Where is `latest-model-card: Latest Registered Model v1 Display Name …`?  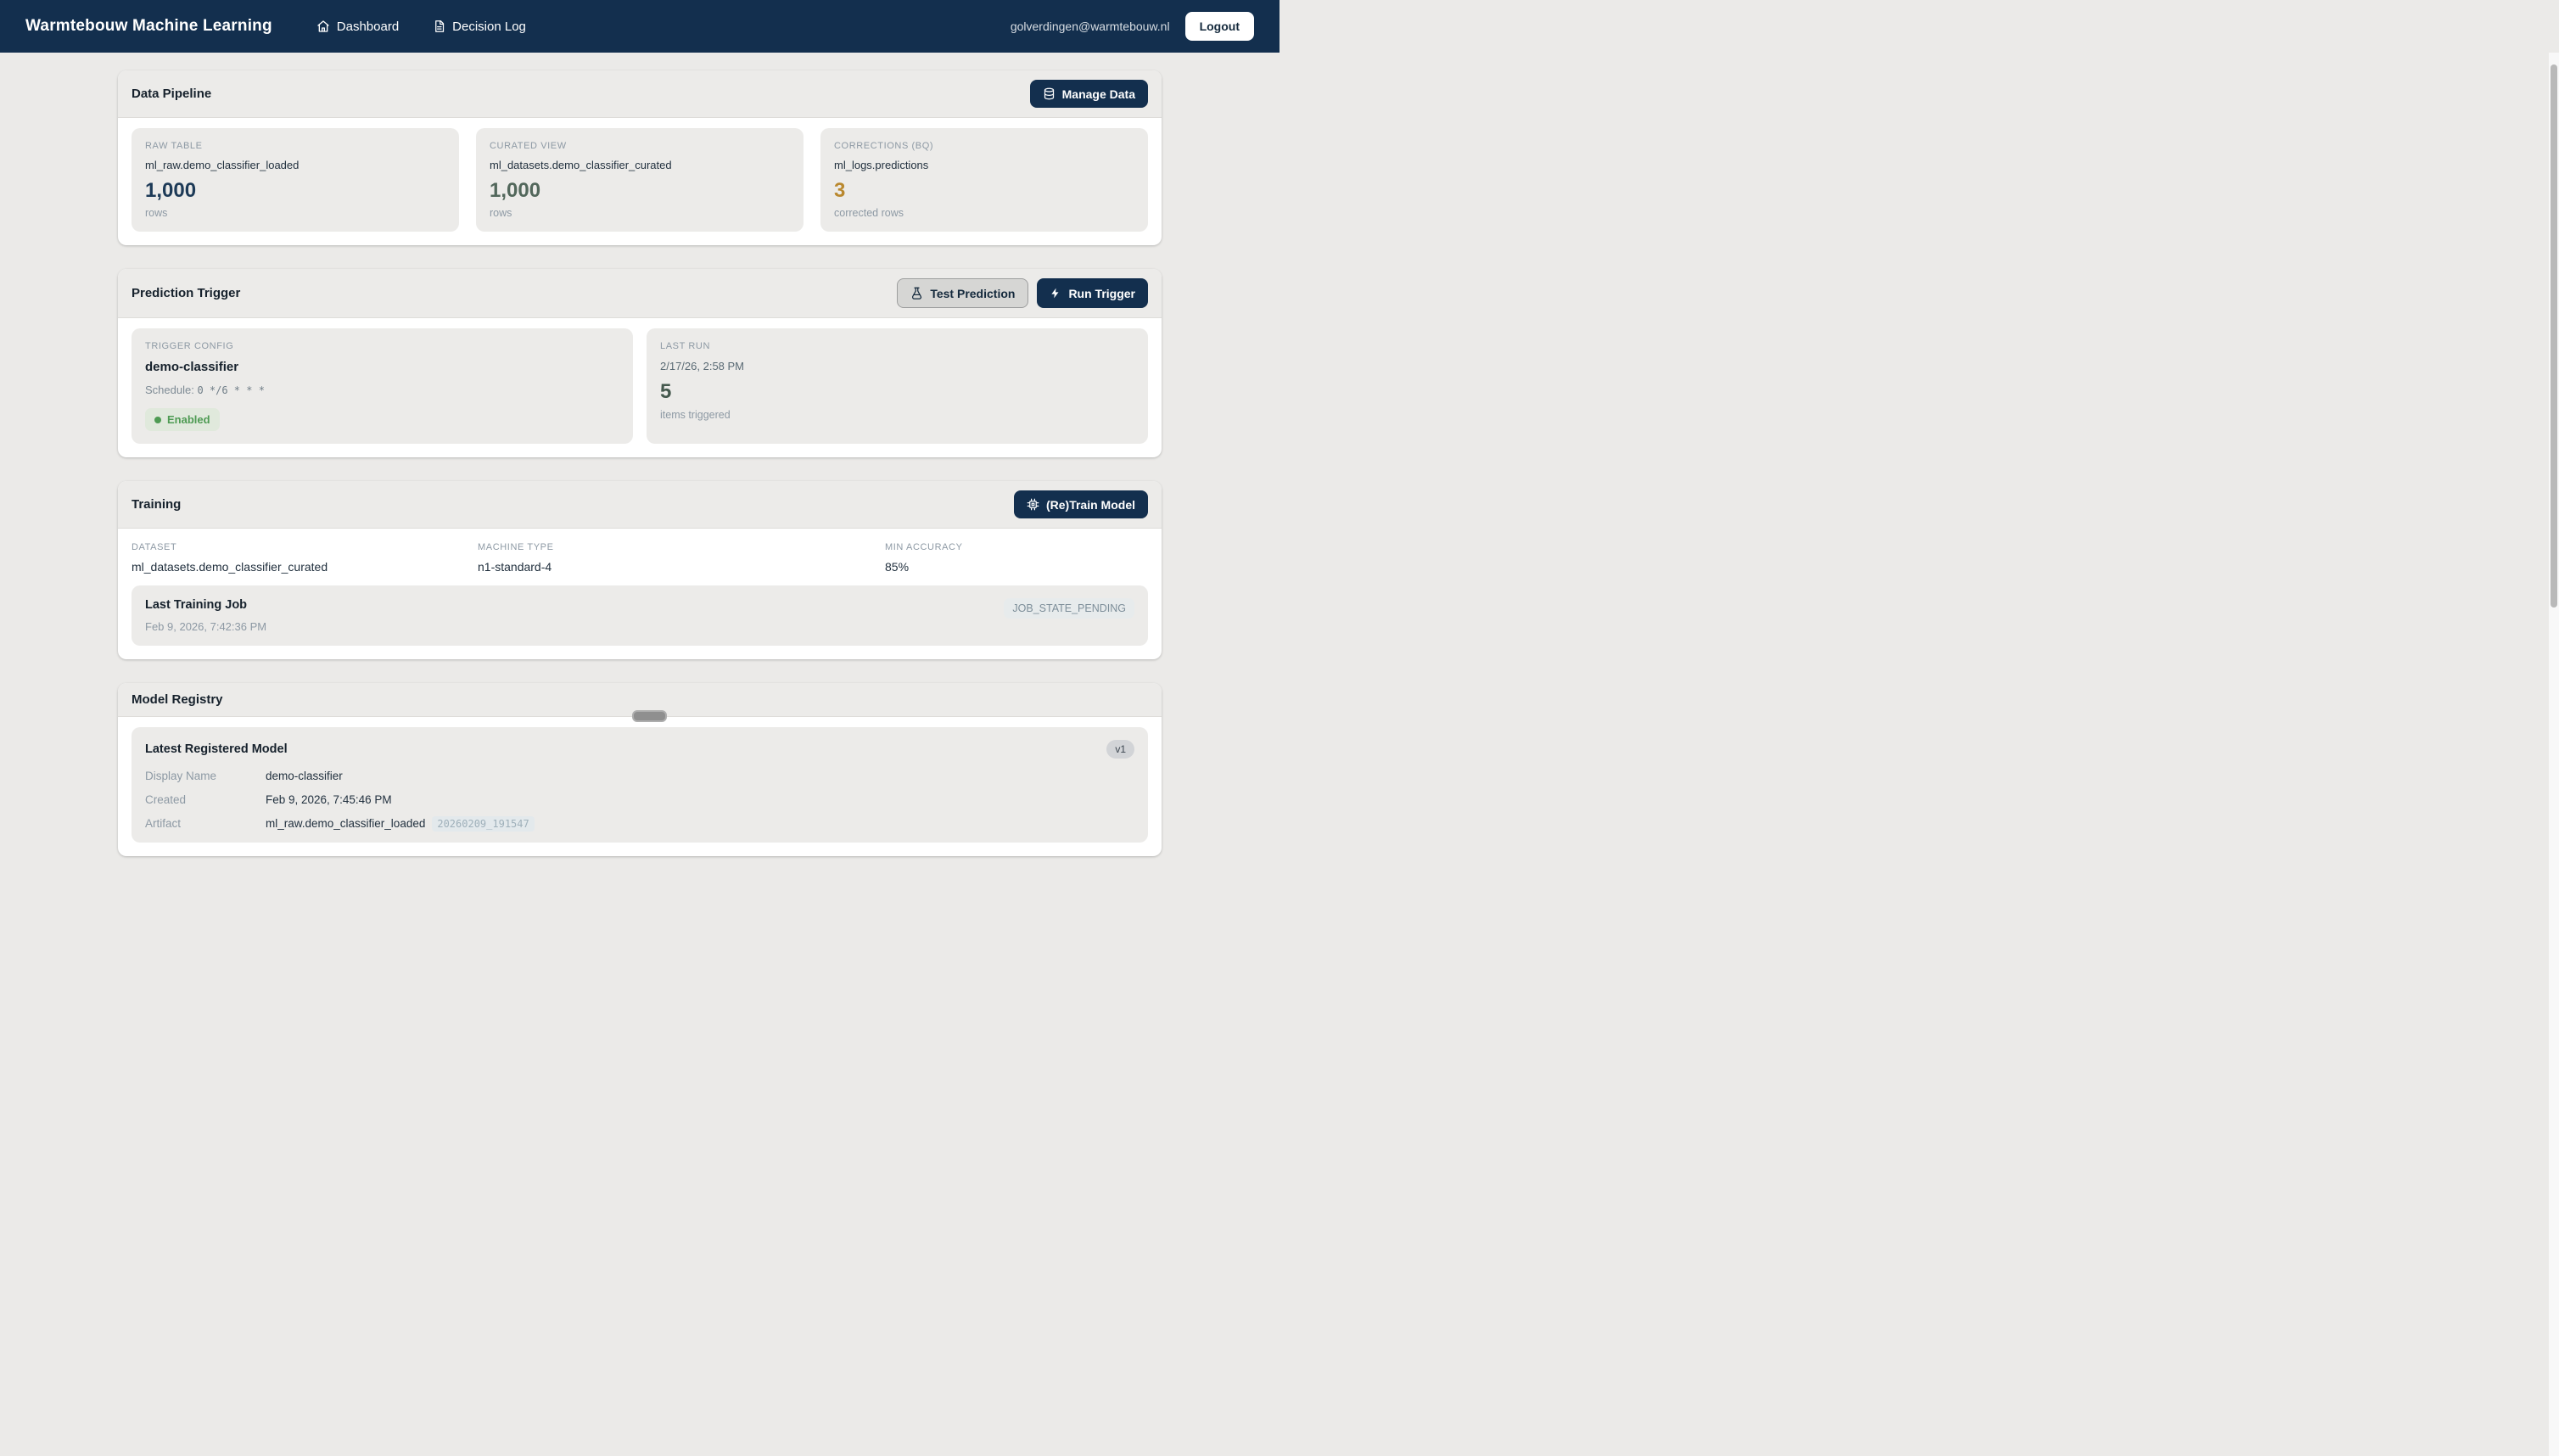
latest-model-card: Latest Registered Model v1 Display Name … is located at coordinates (640, 785).